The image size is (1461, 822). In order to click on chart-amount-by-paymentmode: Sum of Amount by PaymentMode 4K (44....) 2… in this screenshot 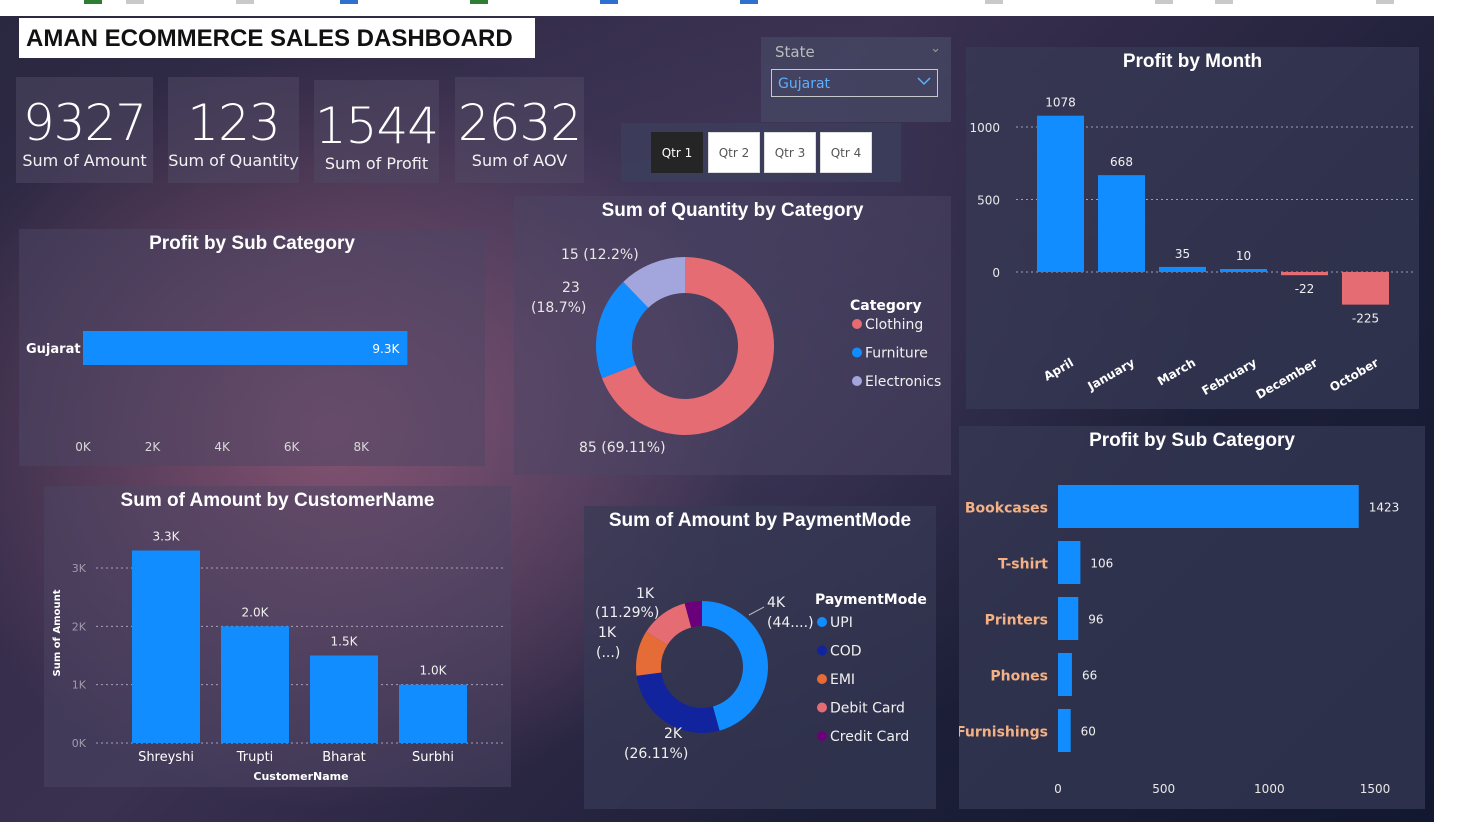, I will do `click(760, 657)`.